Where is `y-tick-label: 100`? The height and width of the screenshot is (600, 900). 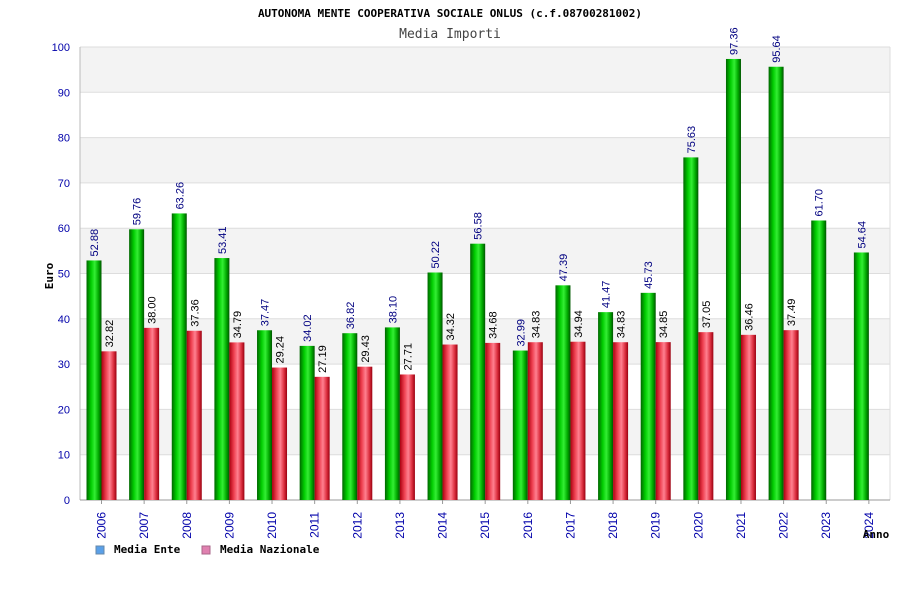 y-tick-label: 100 is located at coordinates (61, 48).